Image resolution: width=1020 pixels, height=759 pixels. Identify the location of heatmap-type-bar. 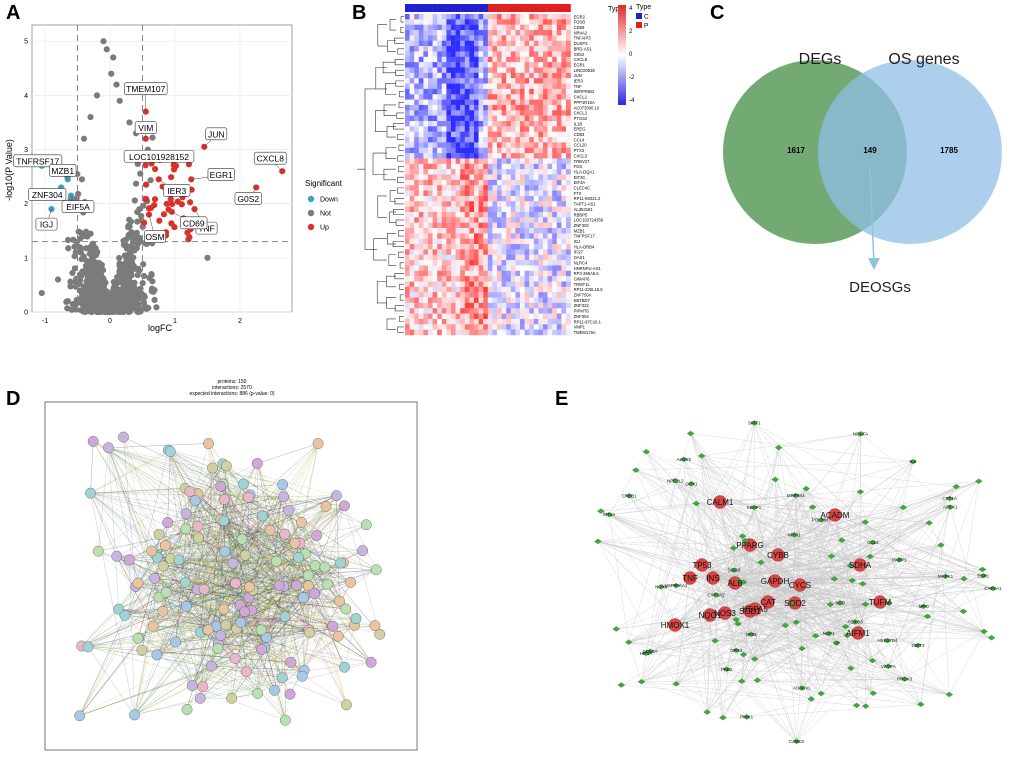
(488, 8).